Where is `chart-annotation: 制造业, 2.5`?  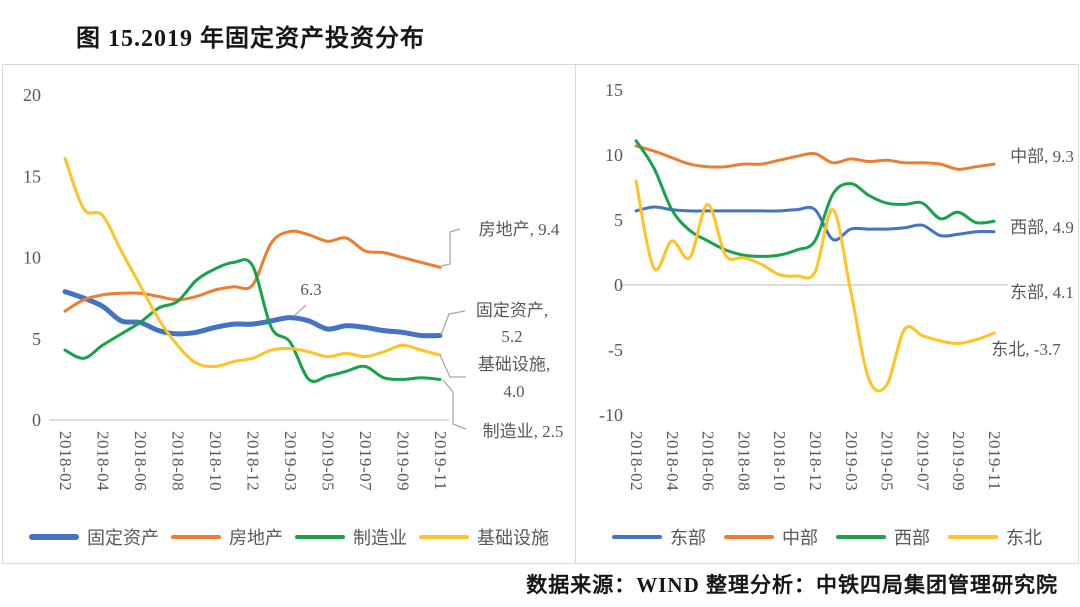
chart-annotation: 制造业, 2.5 is located at coordinates (523, 431).